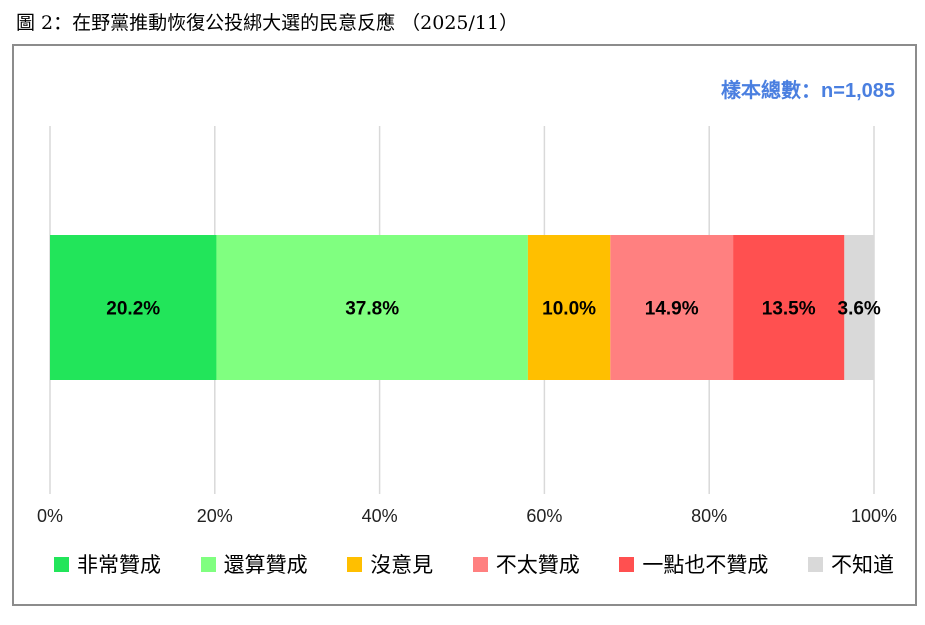 This screenshot has height=625, width=925. Describe the element at coordinates (119, 565) in the screenshot. I see `legend-label: 非常贊成` at that location.